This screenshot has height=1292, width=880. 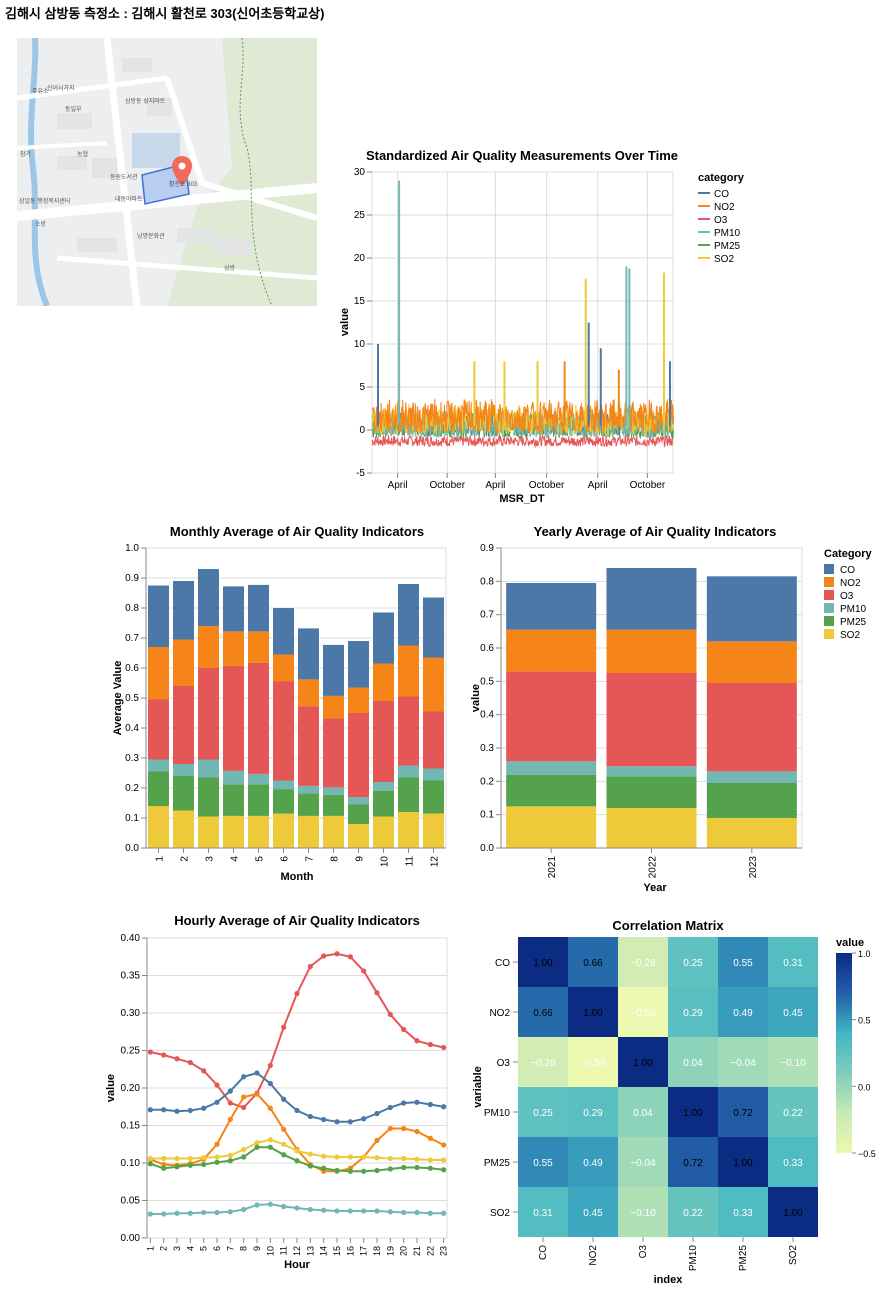 What do you see at coordinates (487, 615) in the screenshot?
I see `y-tick-label: 0.7` at bounding box center [487, 615].